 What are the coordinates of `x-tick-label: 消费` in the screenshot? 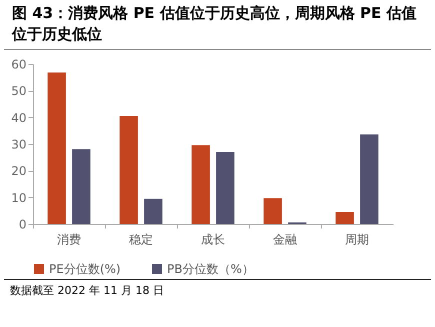 It's located at (69, 239).